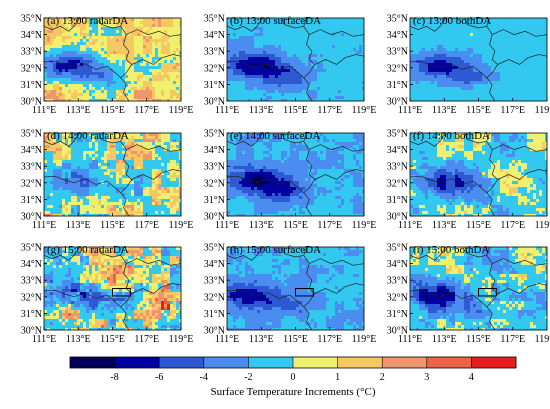 Image resolution: width=550 pixels, height=409 pixels. I want to click on colorbar-tick-label: -4, so click(204, 377).